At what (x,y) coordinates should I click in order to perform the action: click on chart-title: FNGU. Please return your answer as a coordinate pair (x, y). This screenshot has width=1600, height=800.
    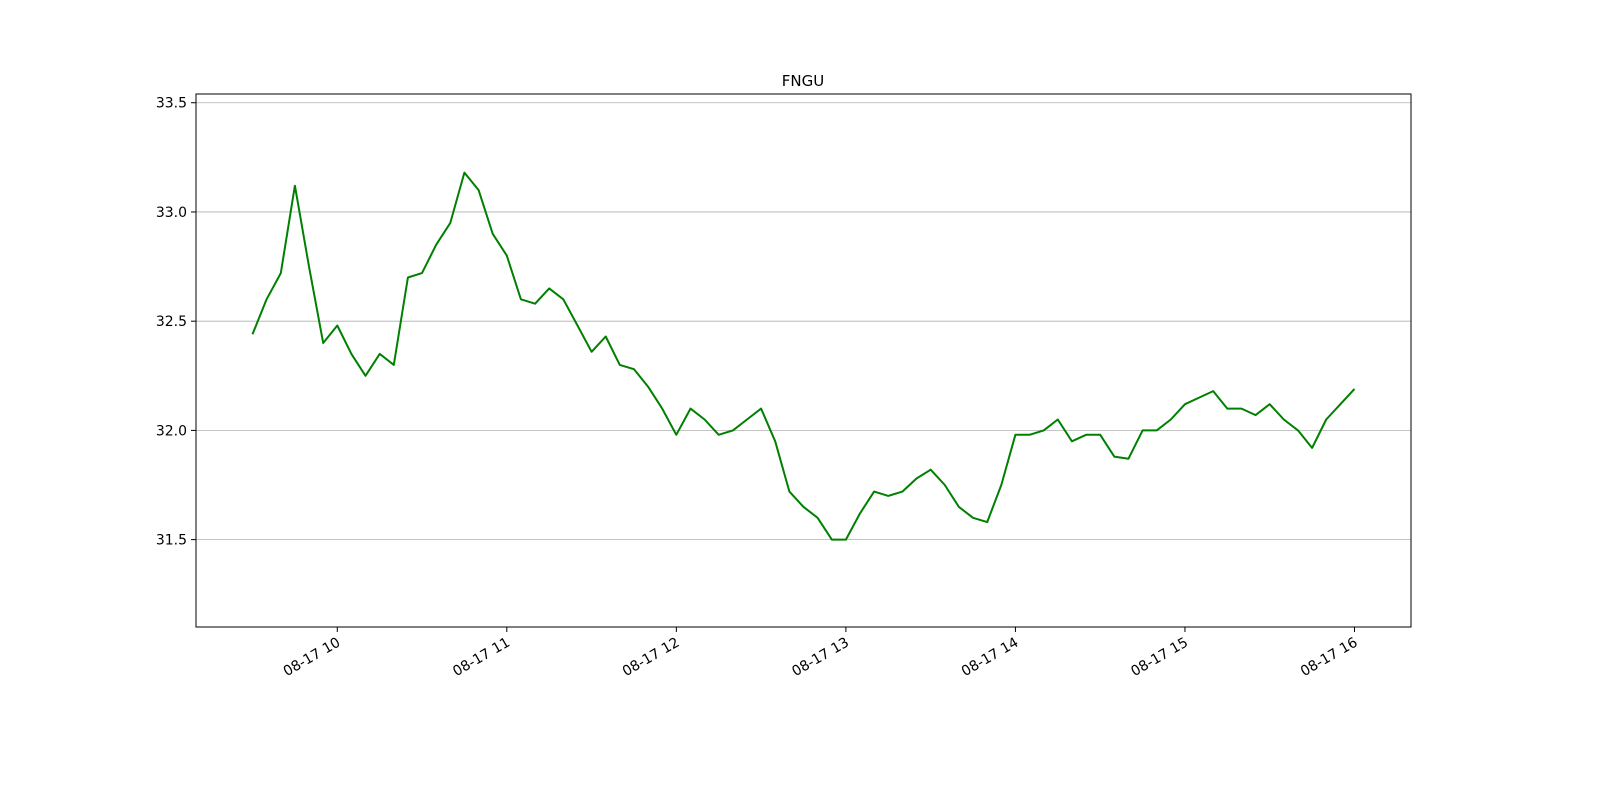
    Looking at the image, I should click on (803, 81).